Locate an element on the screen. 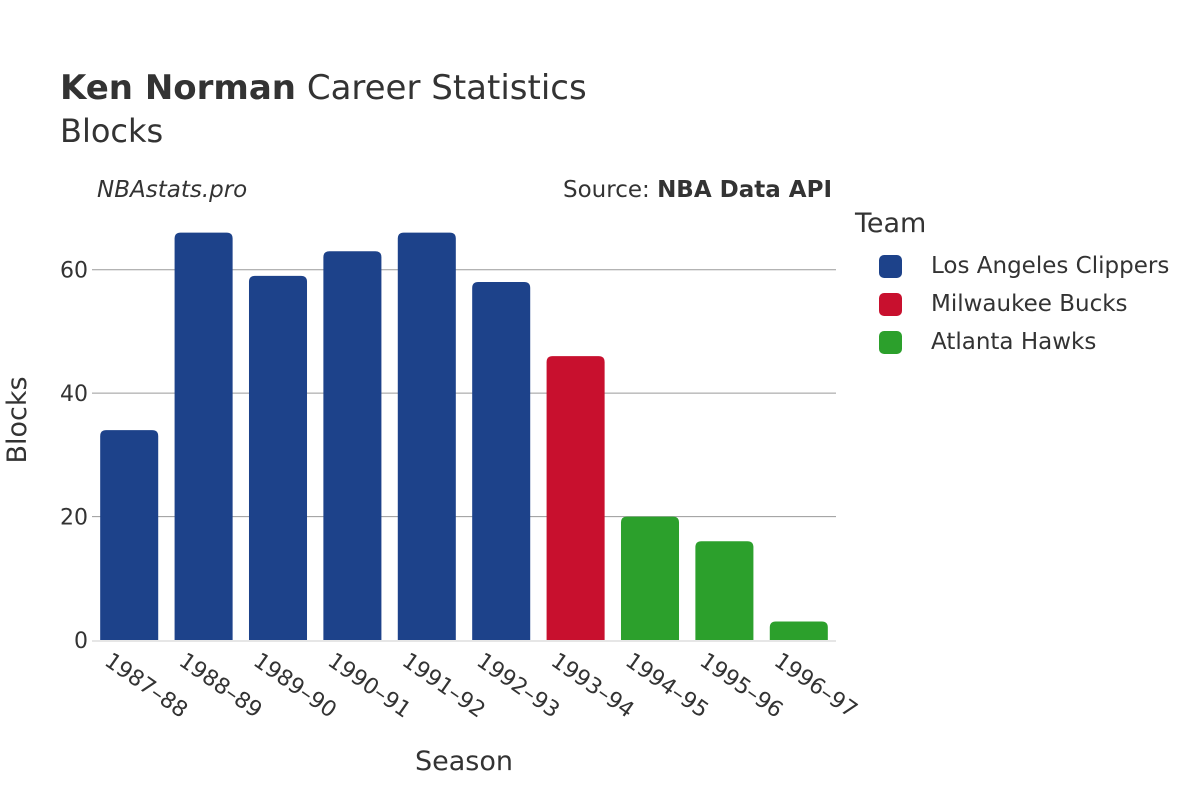 This screenshot has height=800, width=1200. x-tick-label: 1989–90 is located at coordinates (295, 685).